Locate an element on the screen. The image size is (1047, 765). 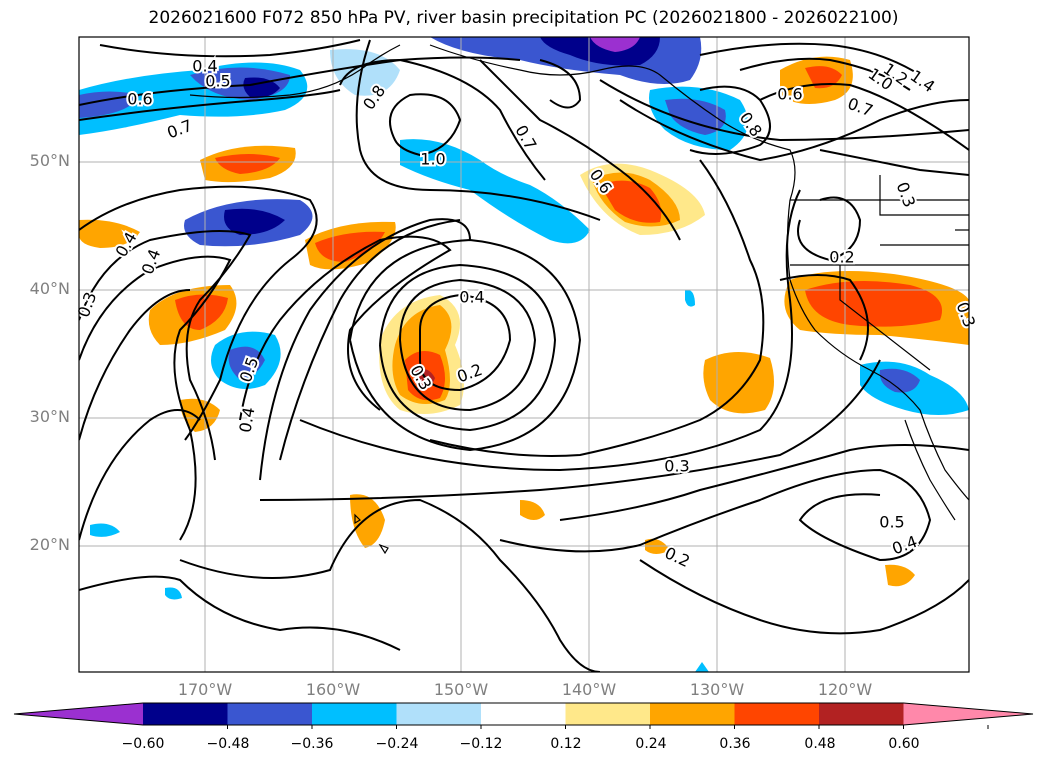
colorbar-label: −0.36 is located at coordinates (312, 744).